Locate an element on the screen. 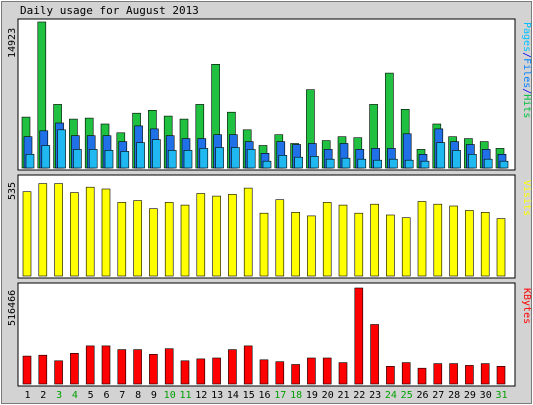  kbytes-max-label: 516466 is located at coordinates (12, 308).